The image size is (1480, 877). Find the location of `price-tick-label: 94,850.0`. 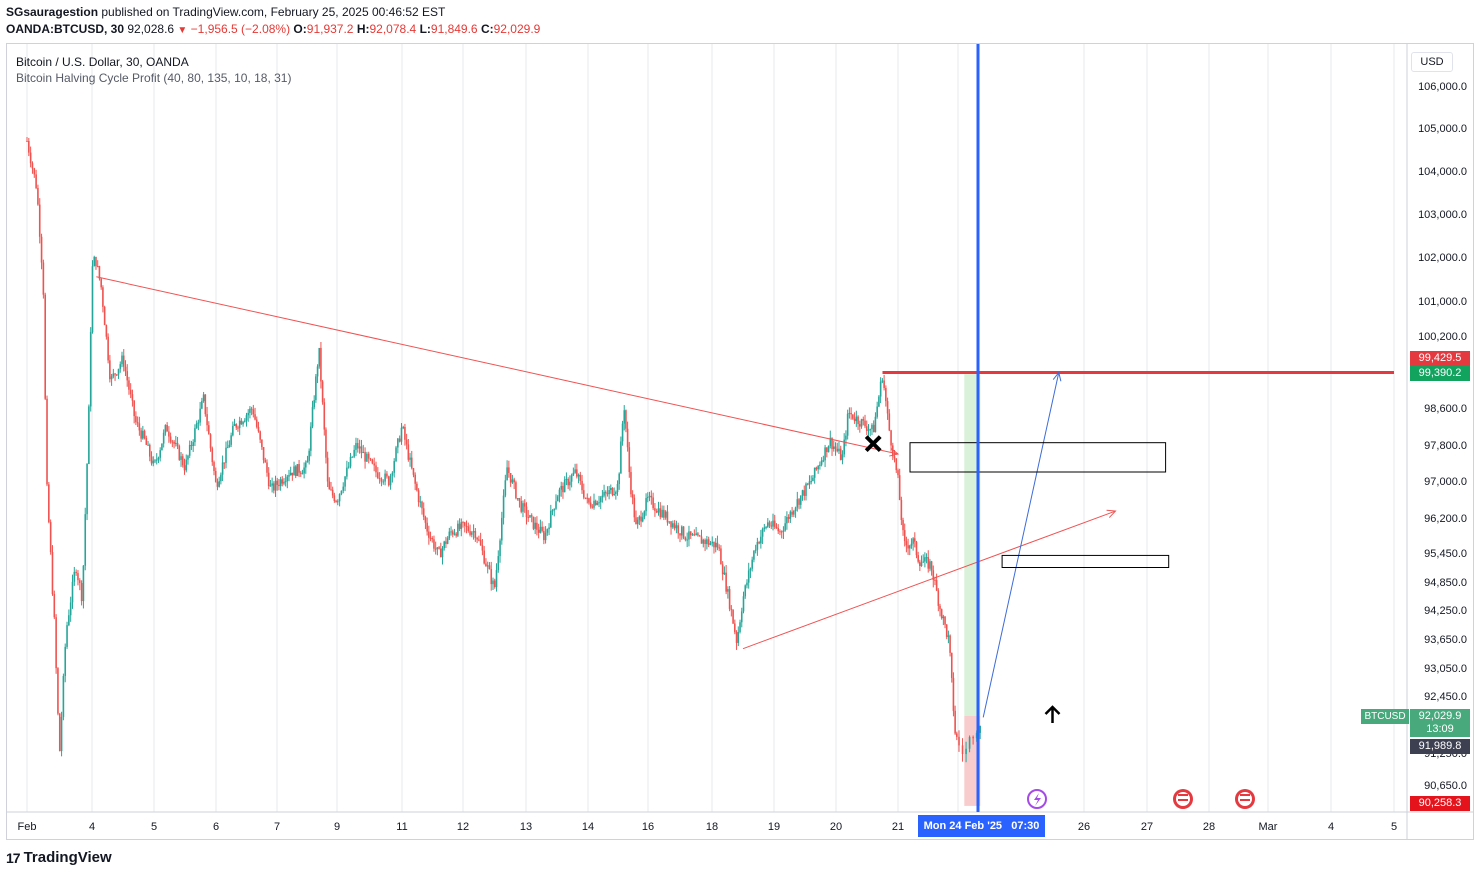

price-tick-label: 94,850.0 is located at coordinates (1445, 583).